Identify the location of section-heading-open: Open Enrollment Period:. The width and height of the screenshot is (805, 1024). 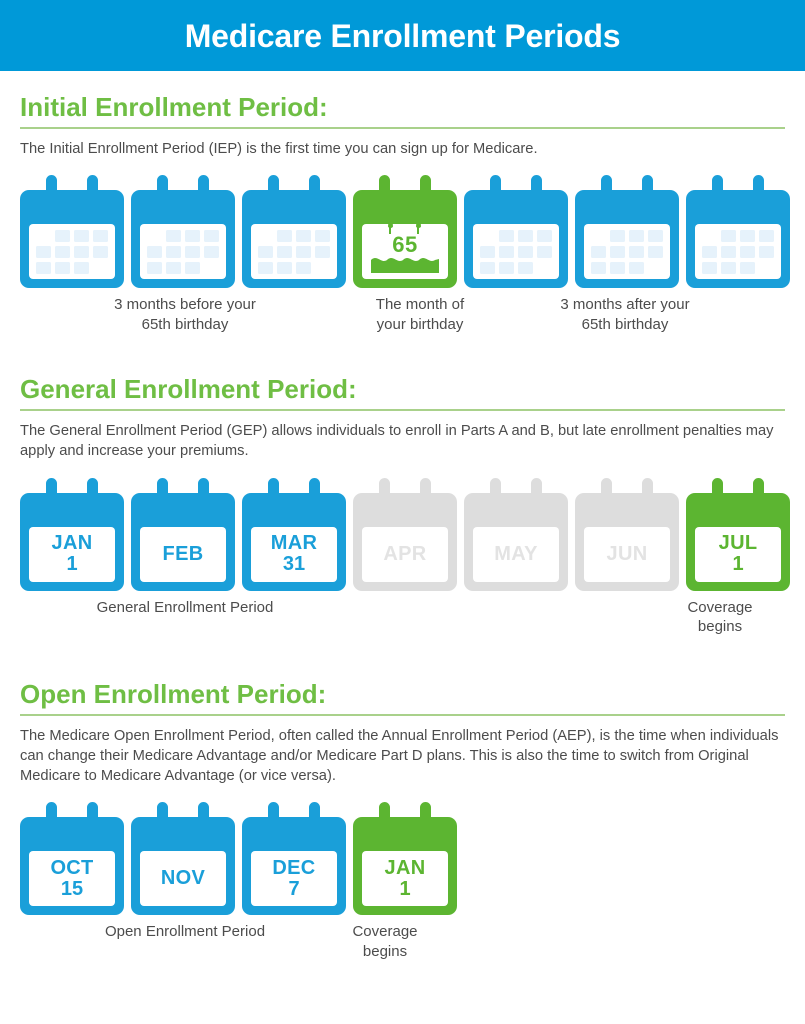
(173, 693).